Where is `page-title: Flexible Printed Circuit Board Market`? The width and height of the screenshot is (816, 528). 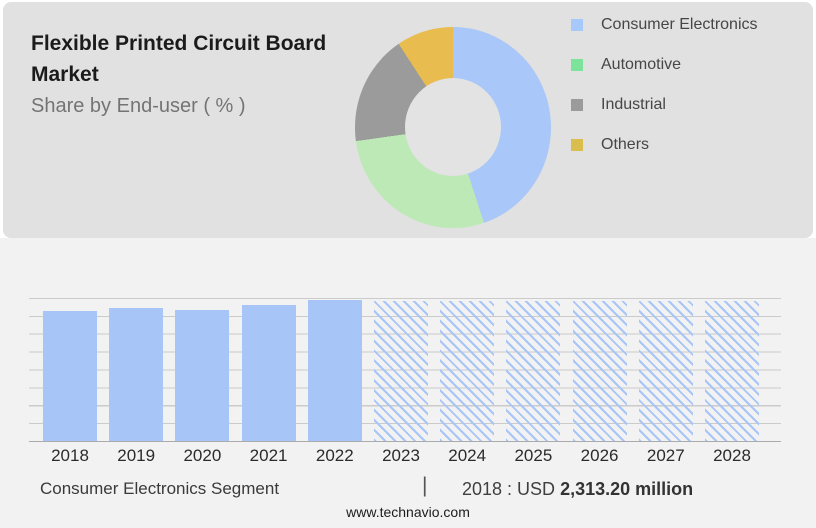
page-title: Flexible Printed Circuit Board Market is located at coordinates (191, 59).